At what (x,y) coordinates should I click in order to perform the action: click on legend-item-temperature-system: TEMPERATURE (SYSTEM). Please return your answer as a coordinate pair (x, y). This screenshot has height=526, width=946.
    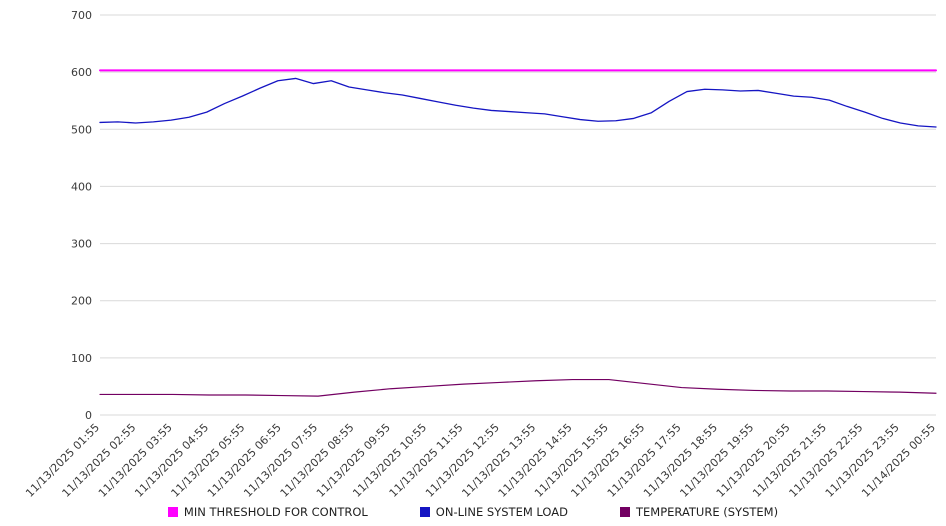
    Looking at the image, I should click on (699, 512).